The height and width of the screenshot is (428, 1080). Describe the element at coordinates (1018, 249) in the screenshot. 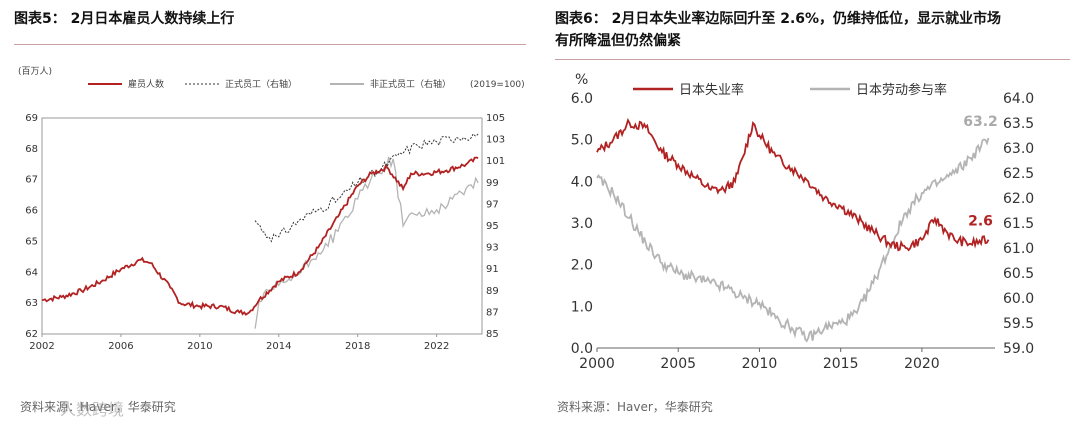

I see `right-y2-tick-label: 61.0` at that location.